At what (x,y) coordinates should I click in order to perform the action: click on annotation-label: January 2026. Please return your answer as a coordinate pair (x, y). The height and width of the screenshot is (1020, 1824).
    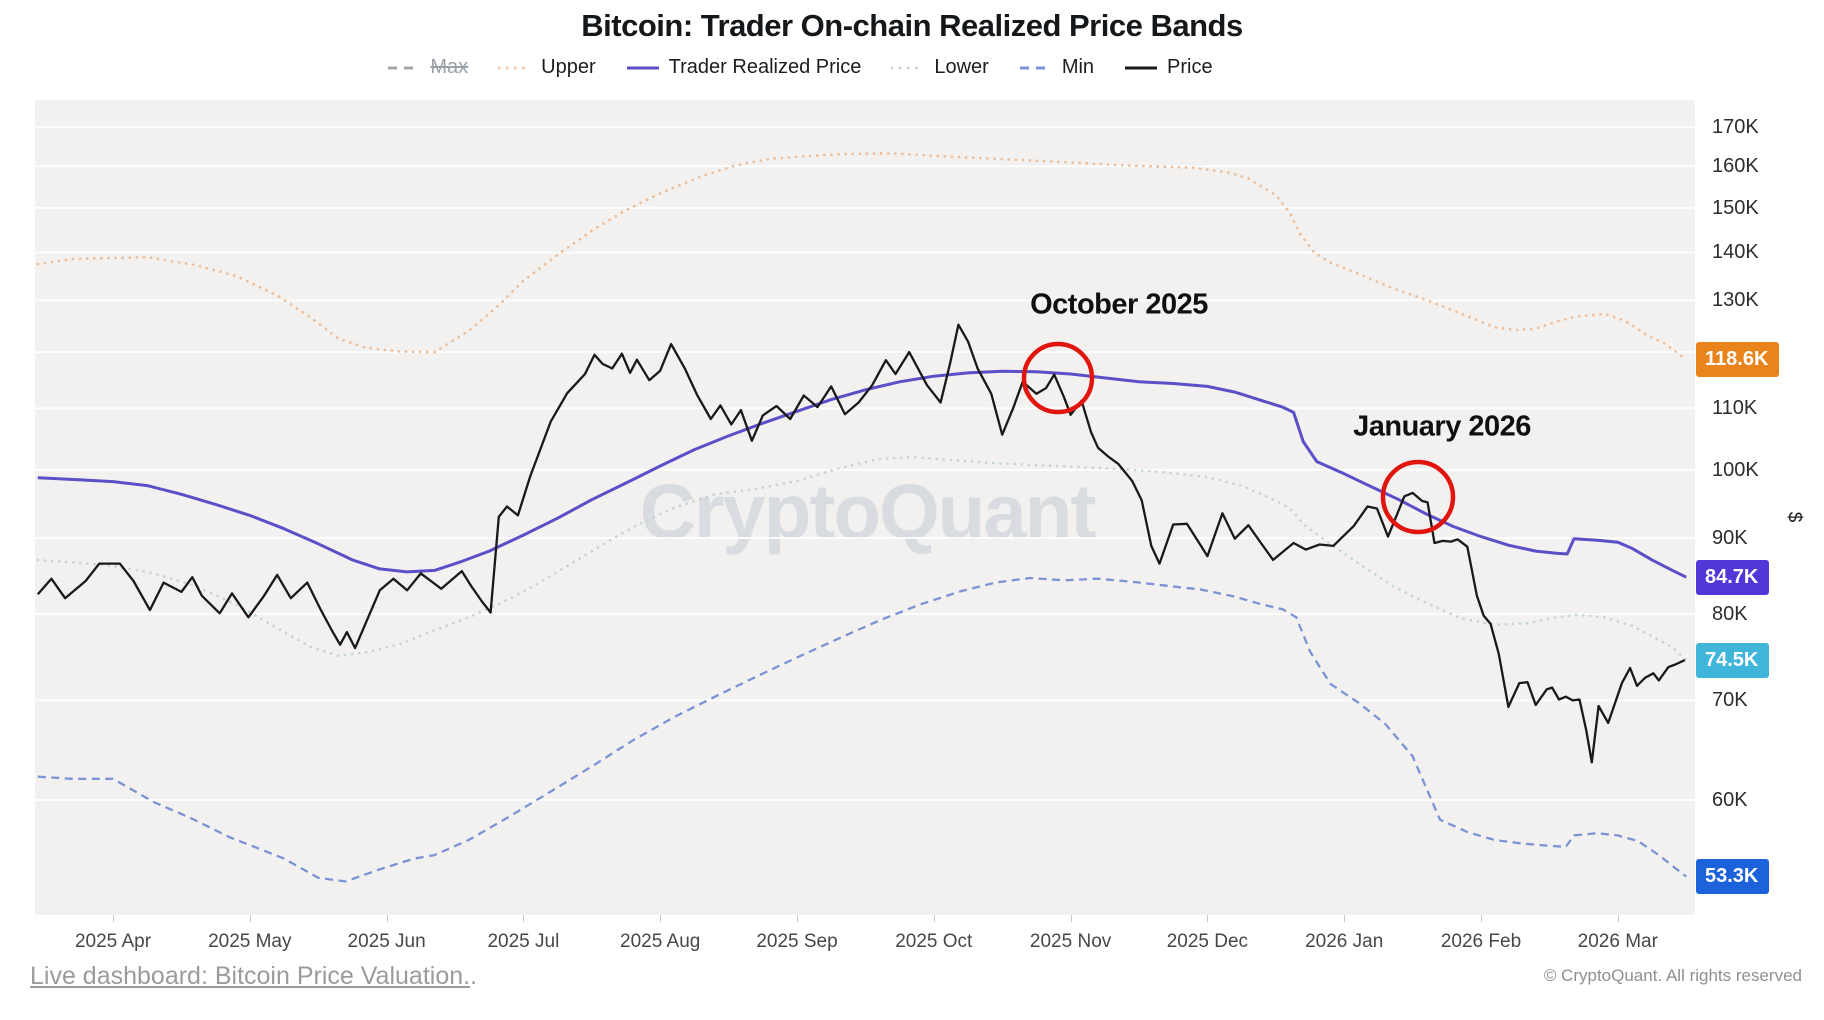
    Looking at the image, I should click on (1442, 426).